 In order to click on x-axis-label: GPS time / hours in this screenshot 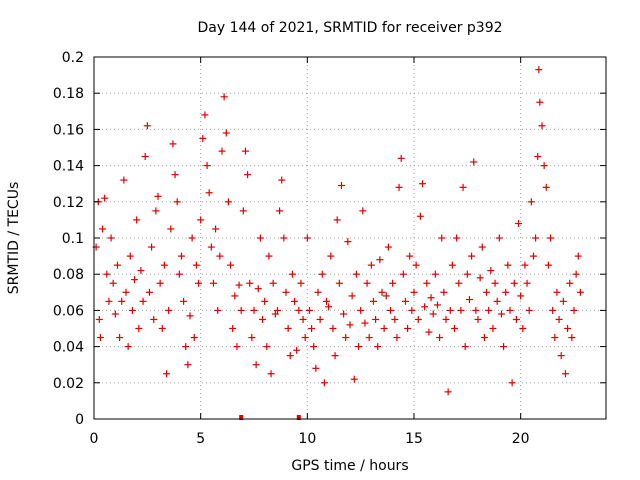, I will do `click(349, 466)`.